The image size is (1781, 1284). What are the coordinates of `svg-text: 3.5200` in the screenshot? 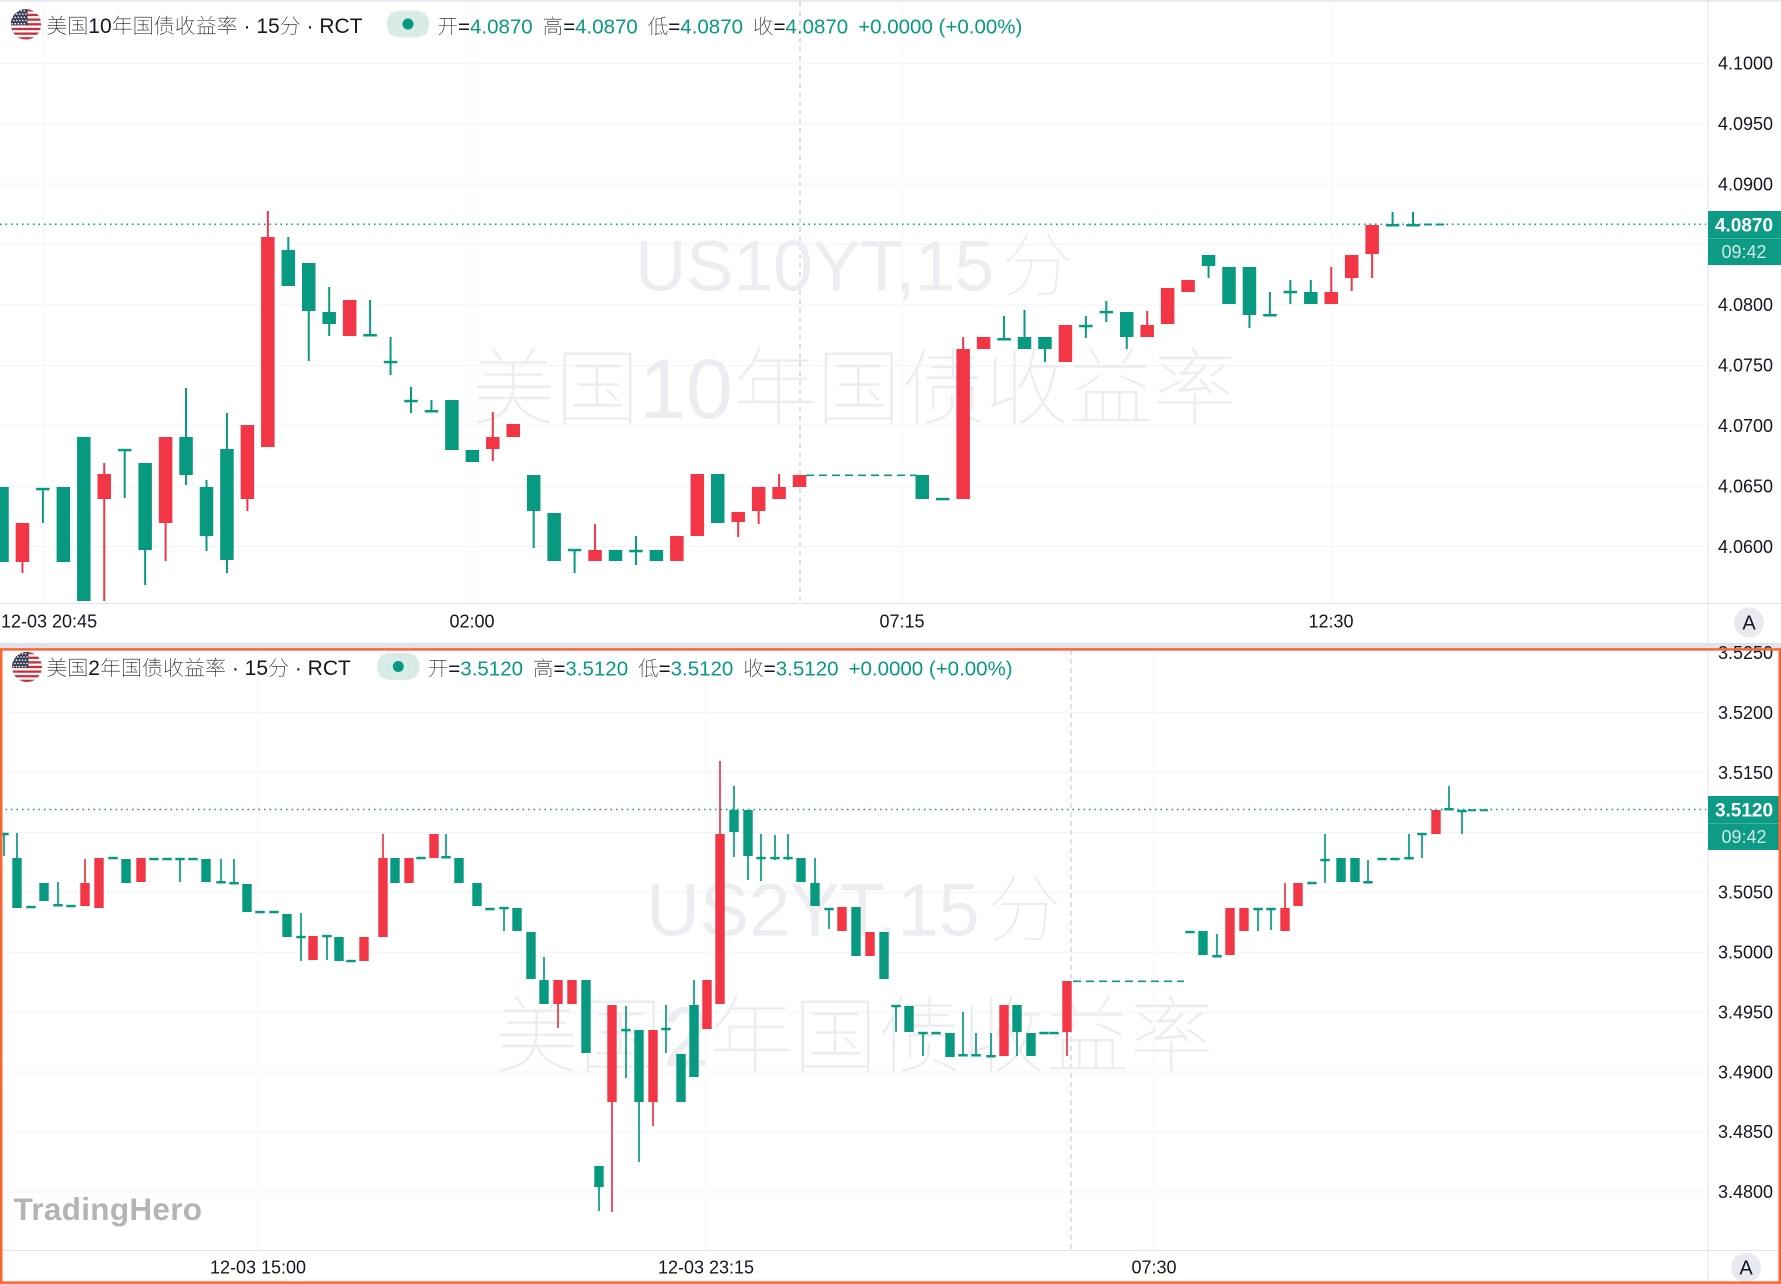 It's located at (1745, 713).